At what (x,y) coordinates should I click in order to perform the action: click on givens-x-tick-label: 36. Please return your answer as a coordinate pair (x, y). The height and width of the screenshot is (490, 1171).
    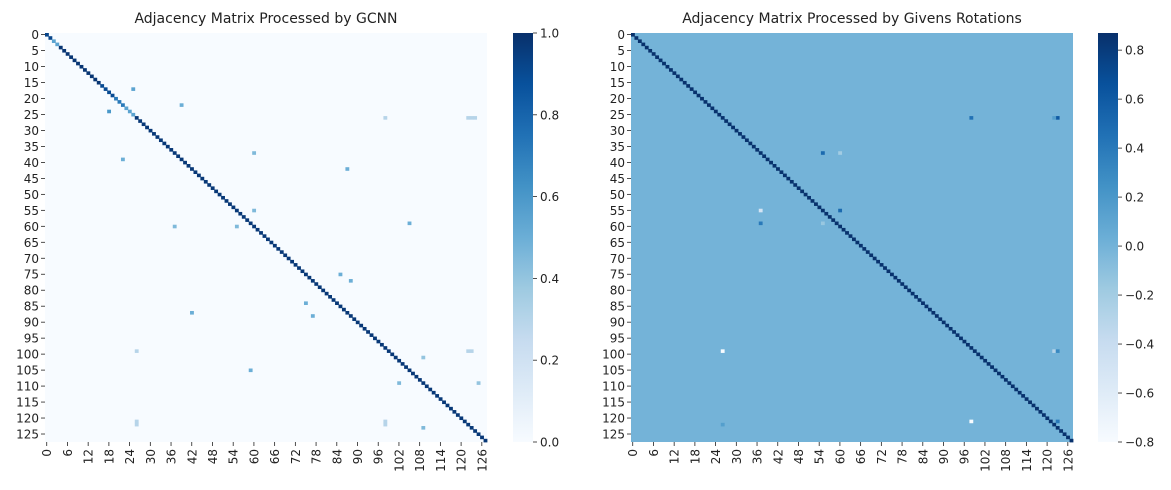
    Looking at the image, I should click on (758, 456).